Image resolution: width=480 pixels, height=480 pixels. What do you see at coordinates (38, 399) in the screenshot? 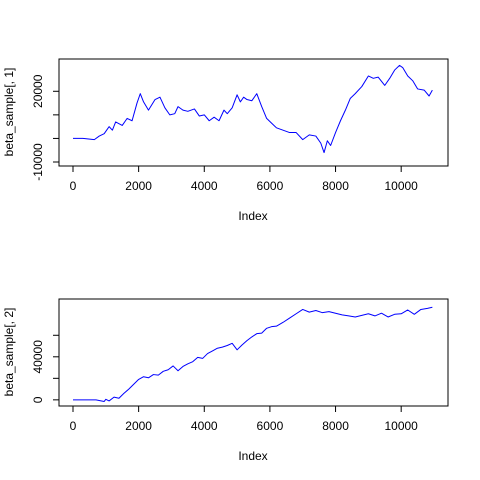
I see `y-tick-label-2-0: 0` at bounding box center [38, 399].